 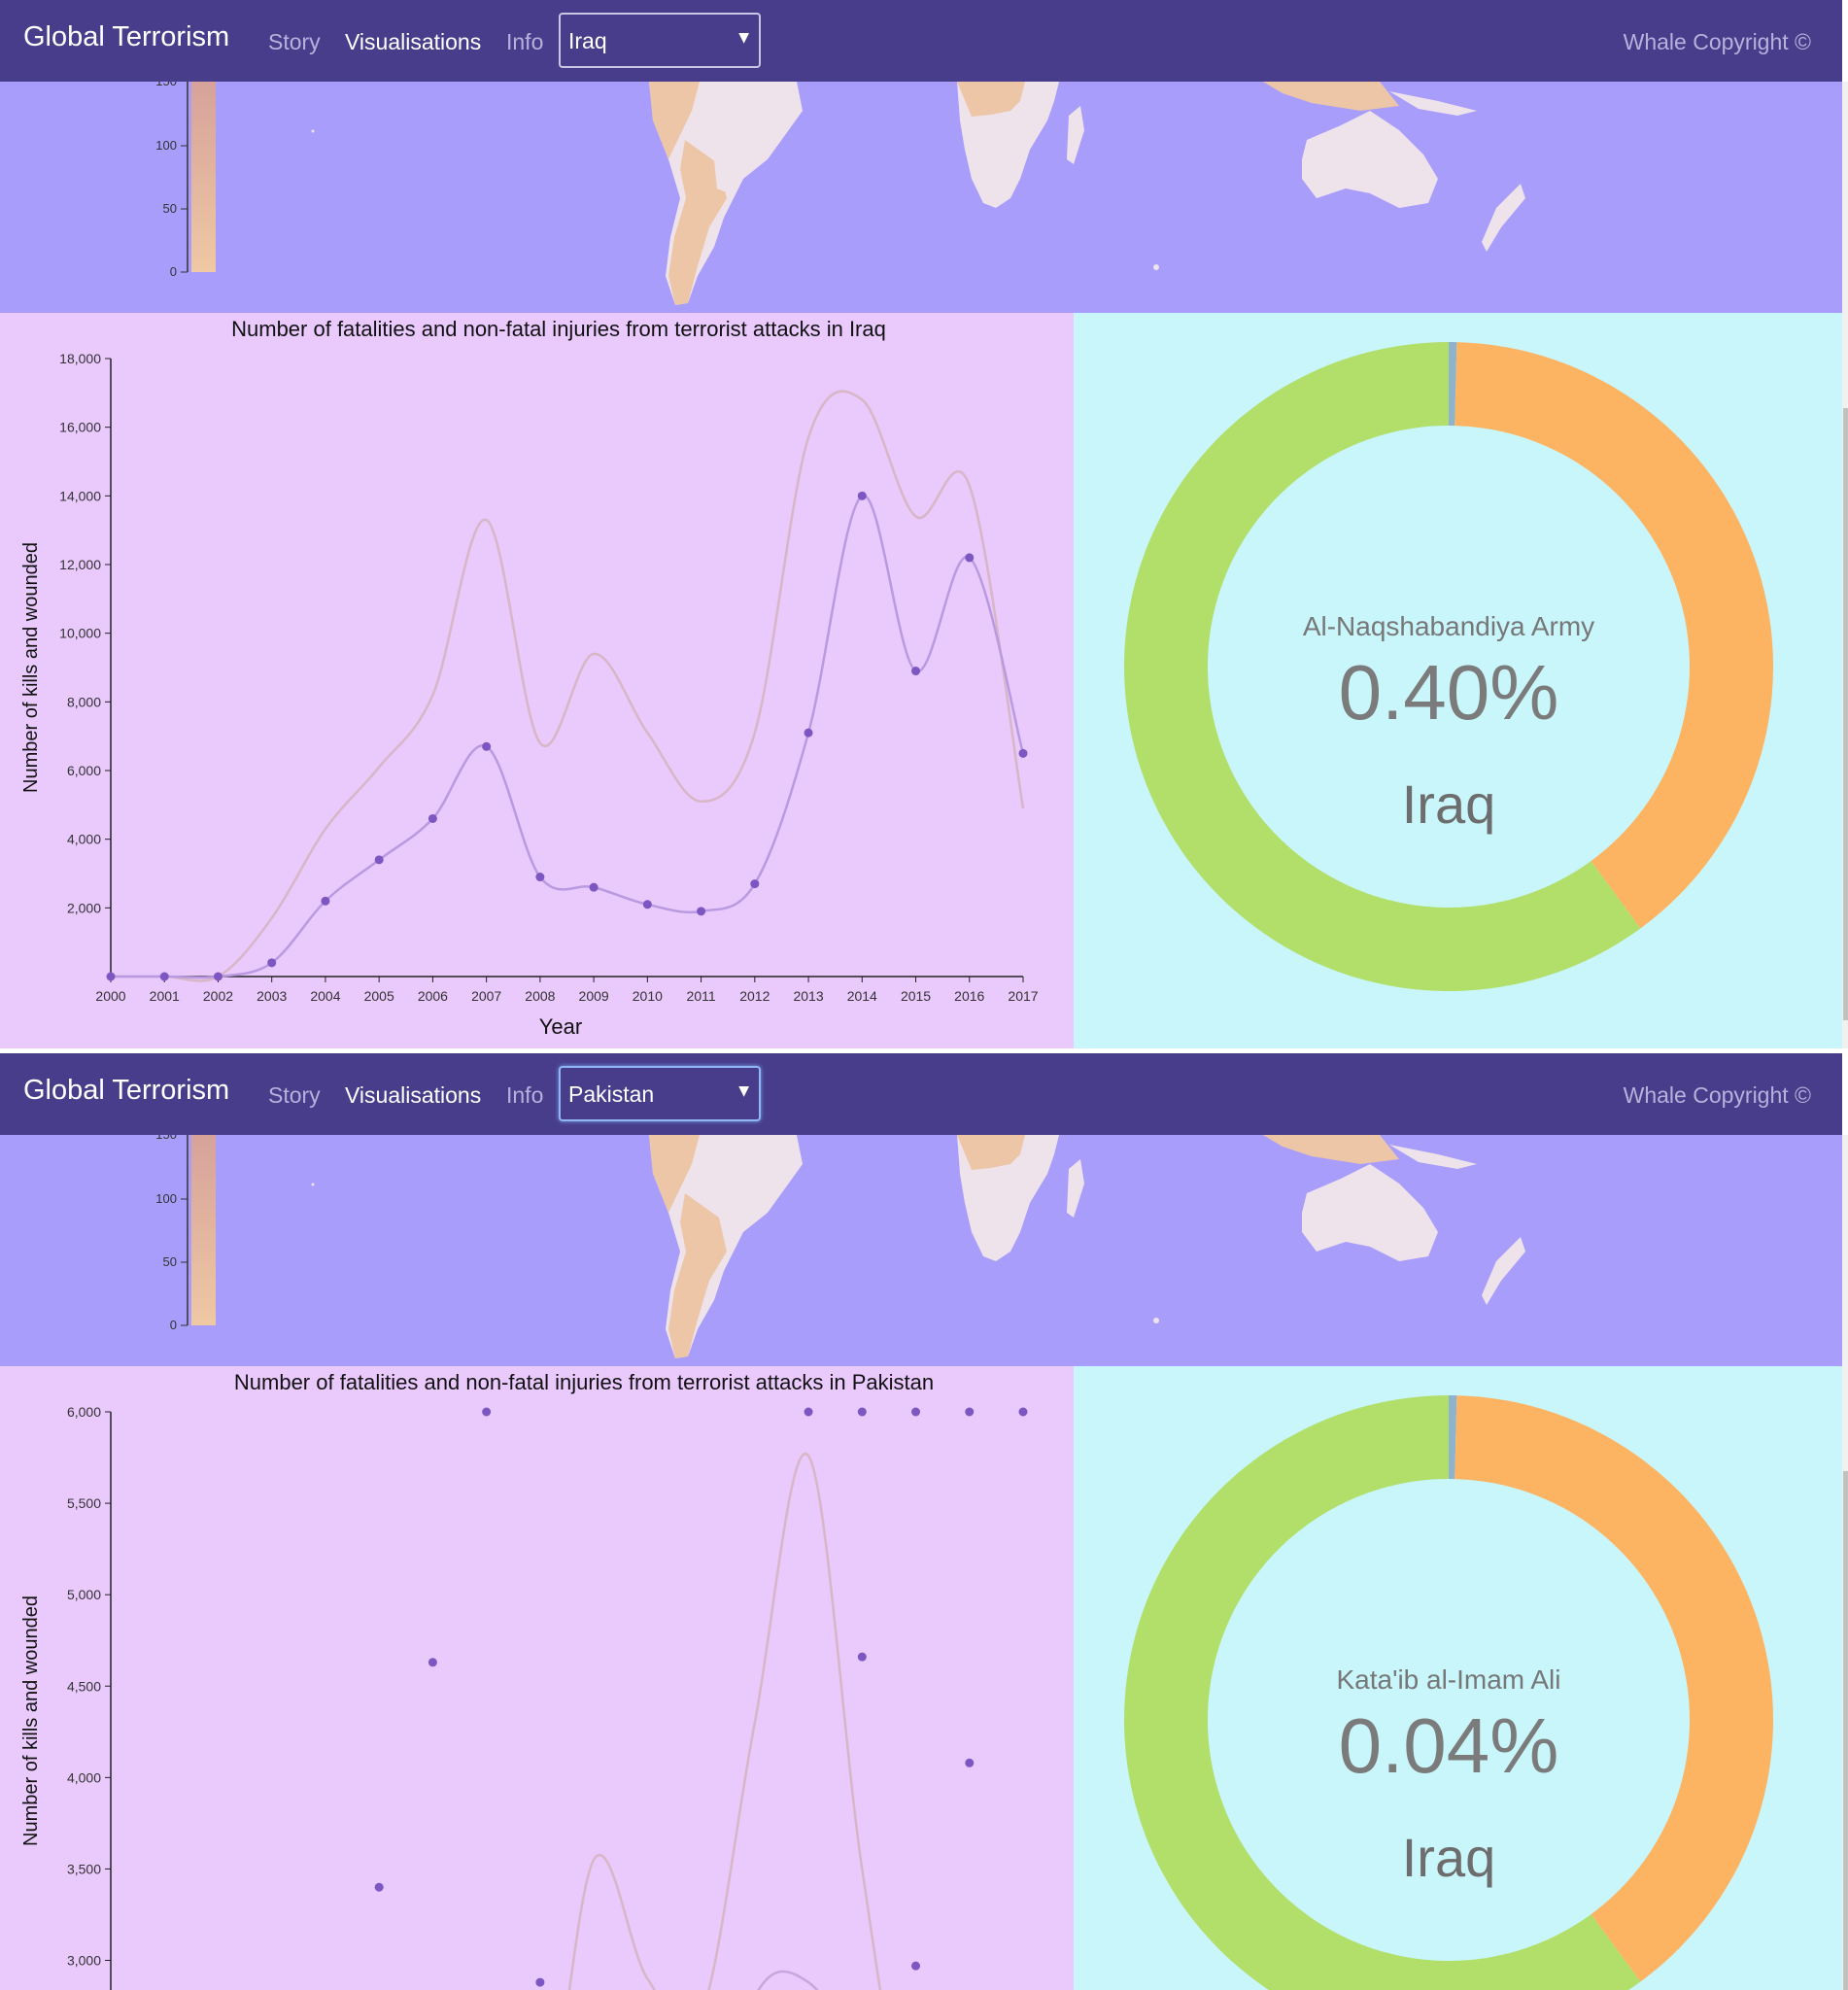 What do you see at coordinates (1331, 97) in the screenshot?
I see `map-indonesia` at bounding box center [1331, 97].